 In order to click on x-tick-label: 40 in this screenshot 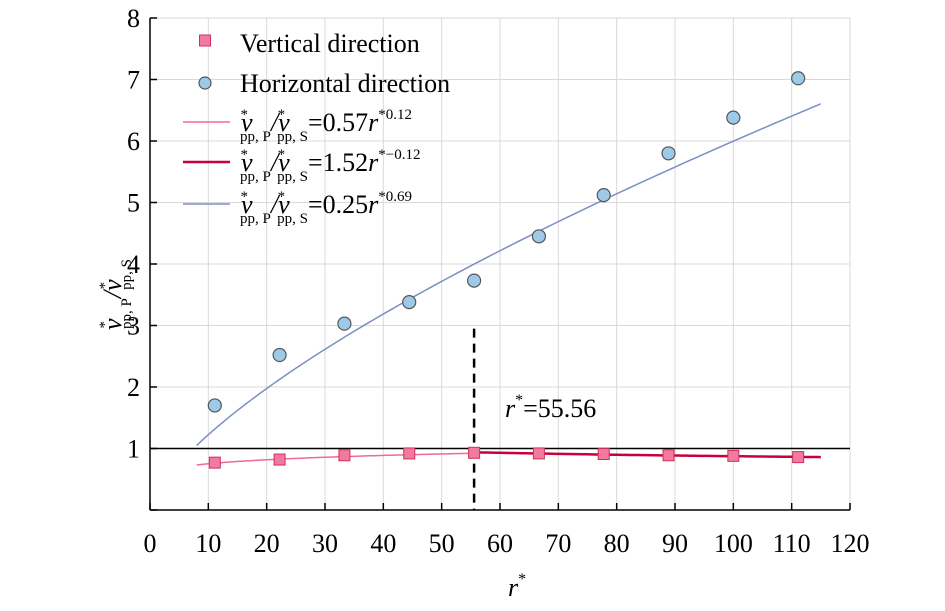, I will do `click(383, 543)`.